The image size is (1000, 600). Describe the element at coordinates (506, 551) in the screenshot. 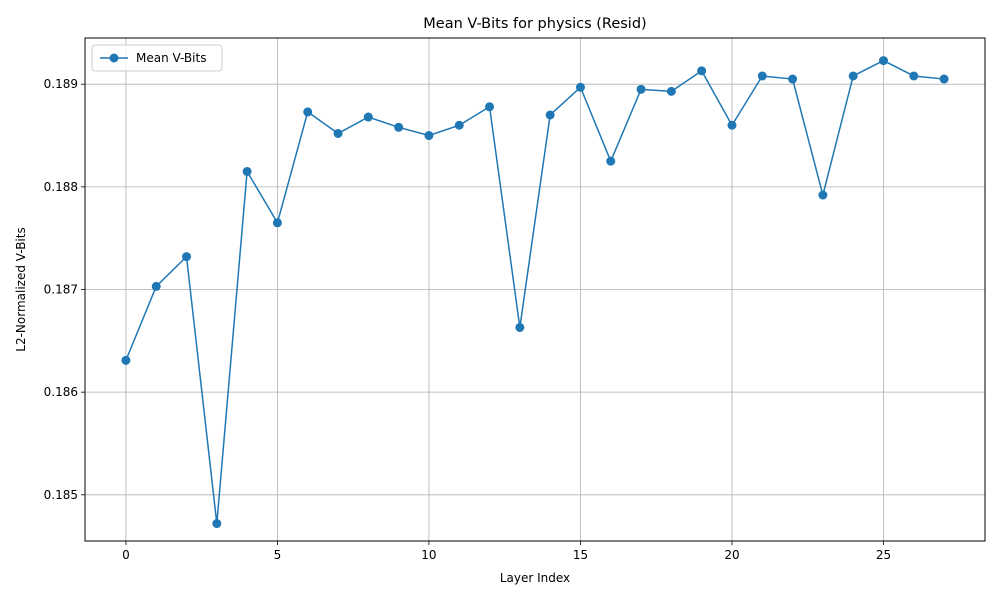

I see `x-axis: 0 5 10 15 20 25` at that location.